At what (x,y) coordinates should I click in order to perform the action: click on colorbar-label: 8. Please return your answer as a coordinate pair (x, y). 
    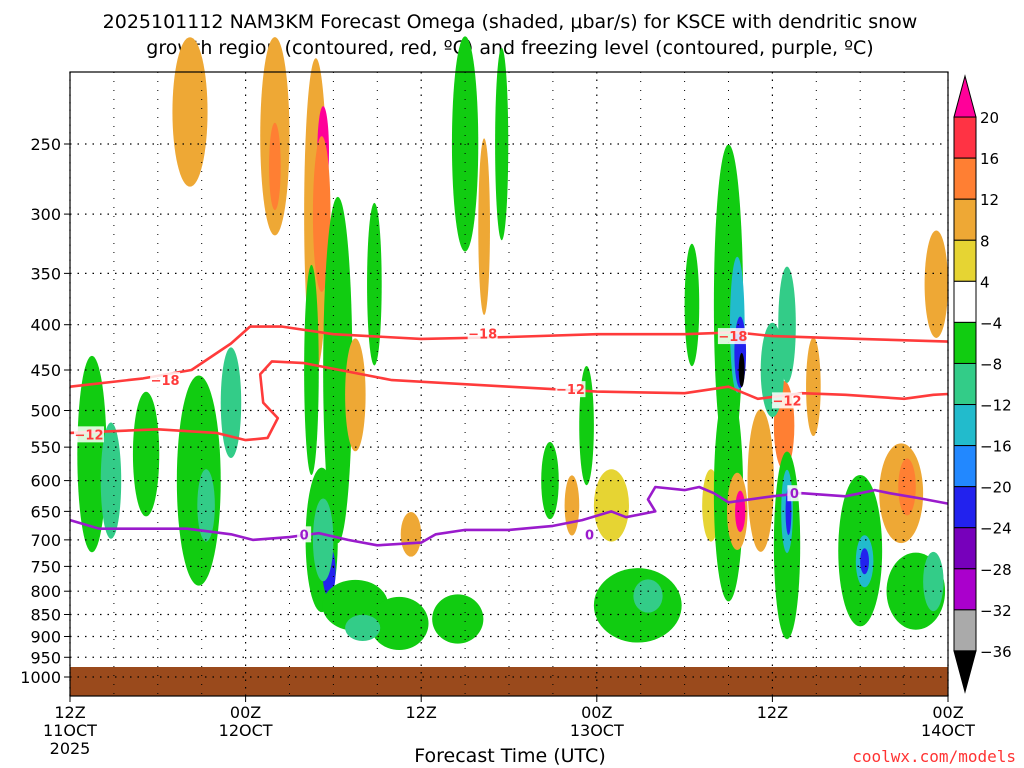
    Looking at the image, I should click on (985, 241).